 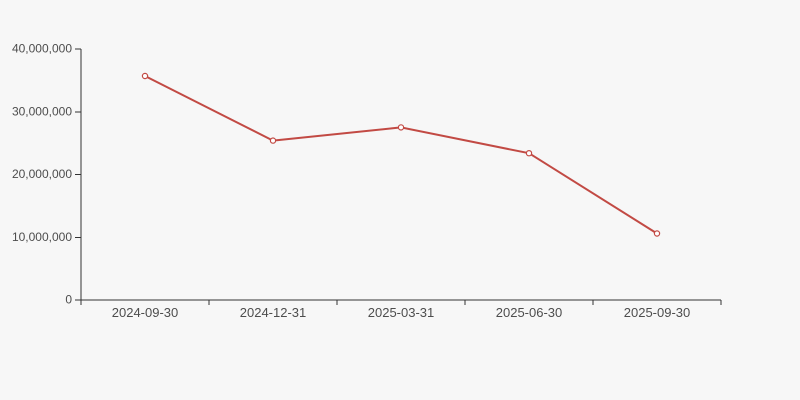 What do you see at coordinates (42, 237) in the screenshot?
I see `y-tick-label: 10,000,000` at bounding box center [42, 237].